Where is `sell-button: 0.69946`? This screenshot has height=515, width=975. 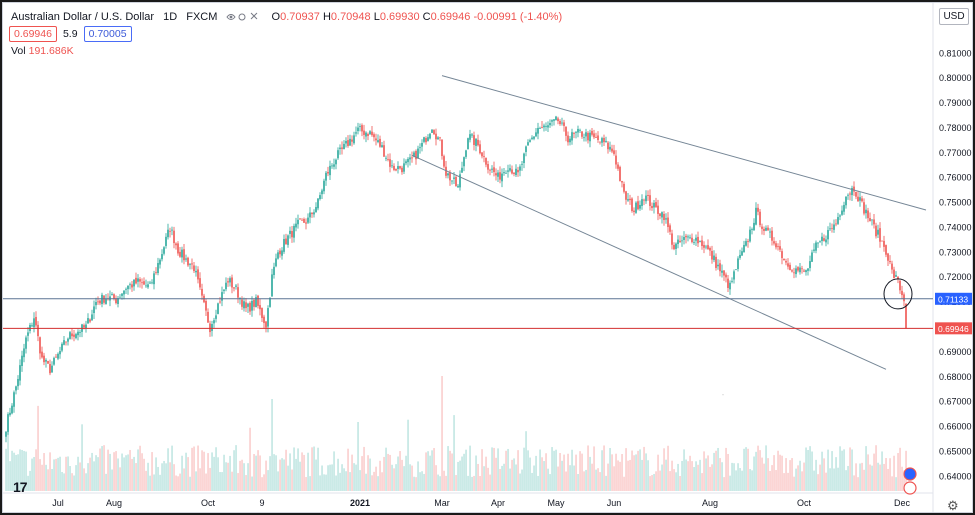
sell-button: 0.69946 is located at coordinates (33, 34).